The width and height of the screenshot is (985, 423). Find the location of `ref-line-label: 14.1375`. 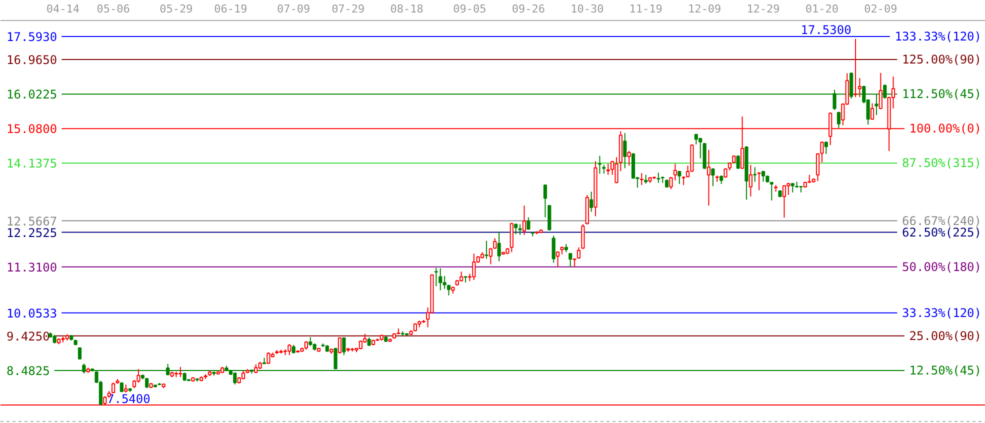

ref-line-label: 14.1375 is located at coordinates (32, 163).